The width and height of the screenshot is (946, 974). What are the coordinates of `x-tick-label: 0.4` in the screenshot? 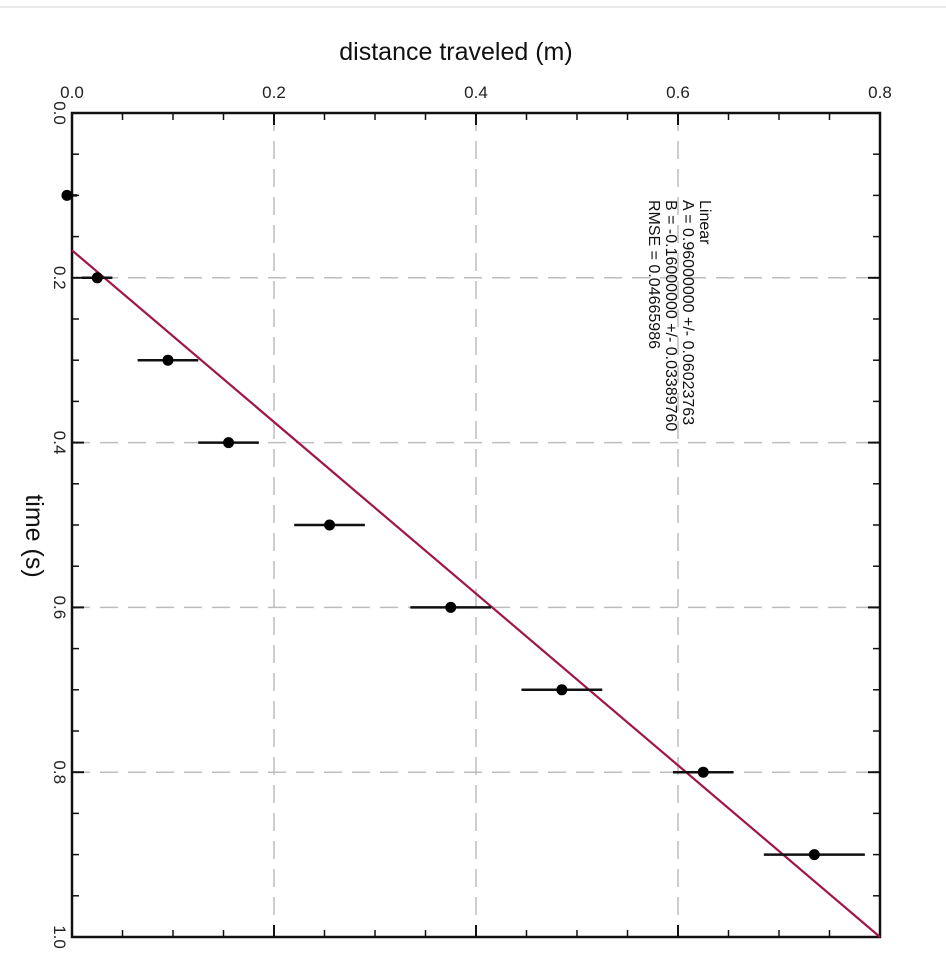 It's located at (476, 92).